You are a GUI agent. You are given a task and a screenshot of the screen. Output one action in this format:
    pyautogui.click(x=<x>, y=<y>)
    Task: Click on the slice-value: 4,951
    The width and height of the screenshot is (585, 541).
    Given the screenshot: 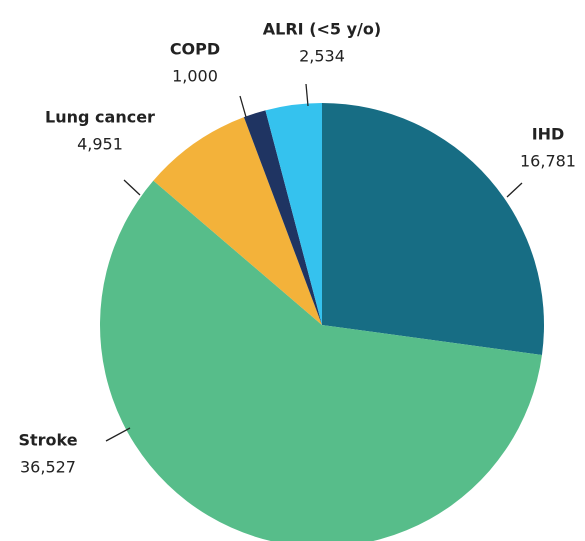 What is the action you would take?
    pyautogui.click(x=100, y=144)
    